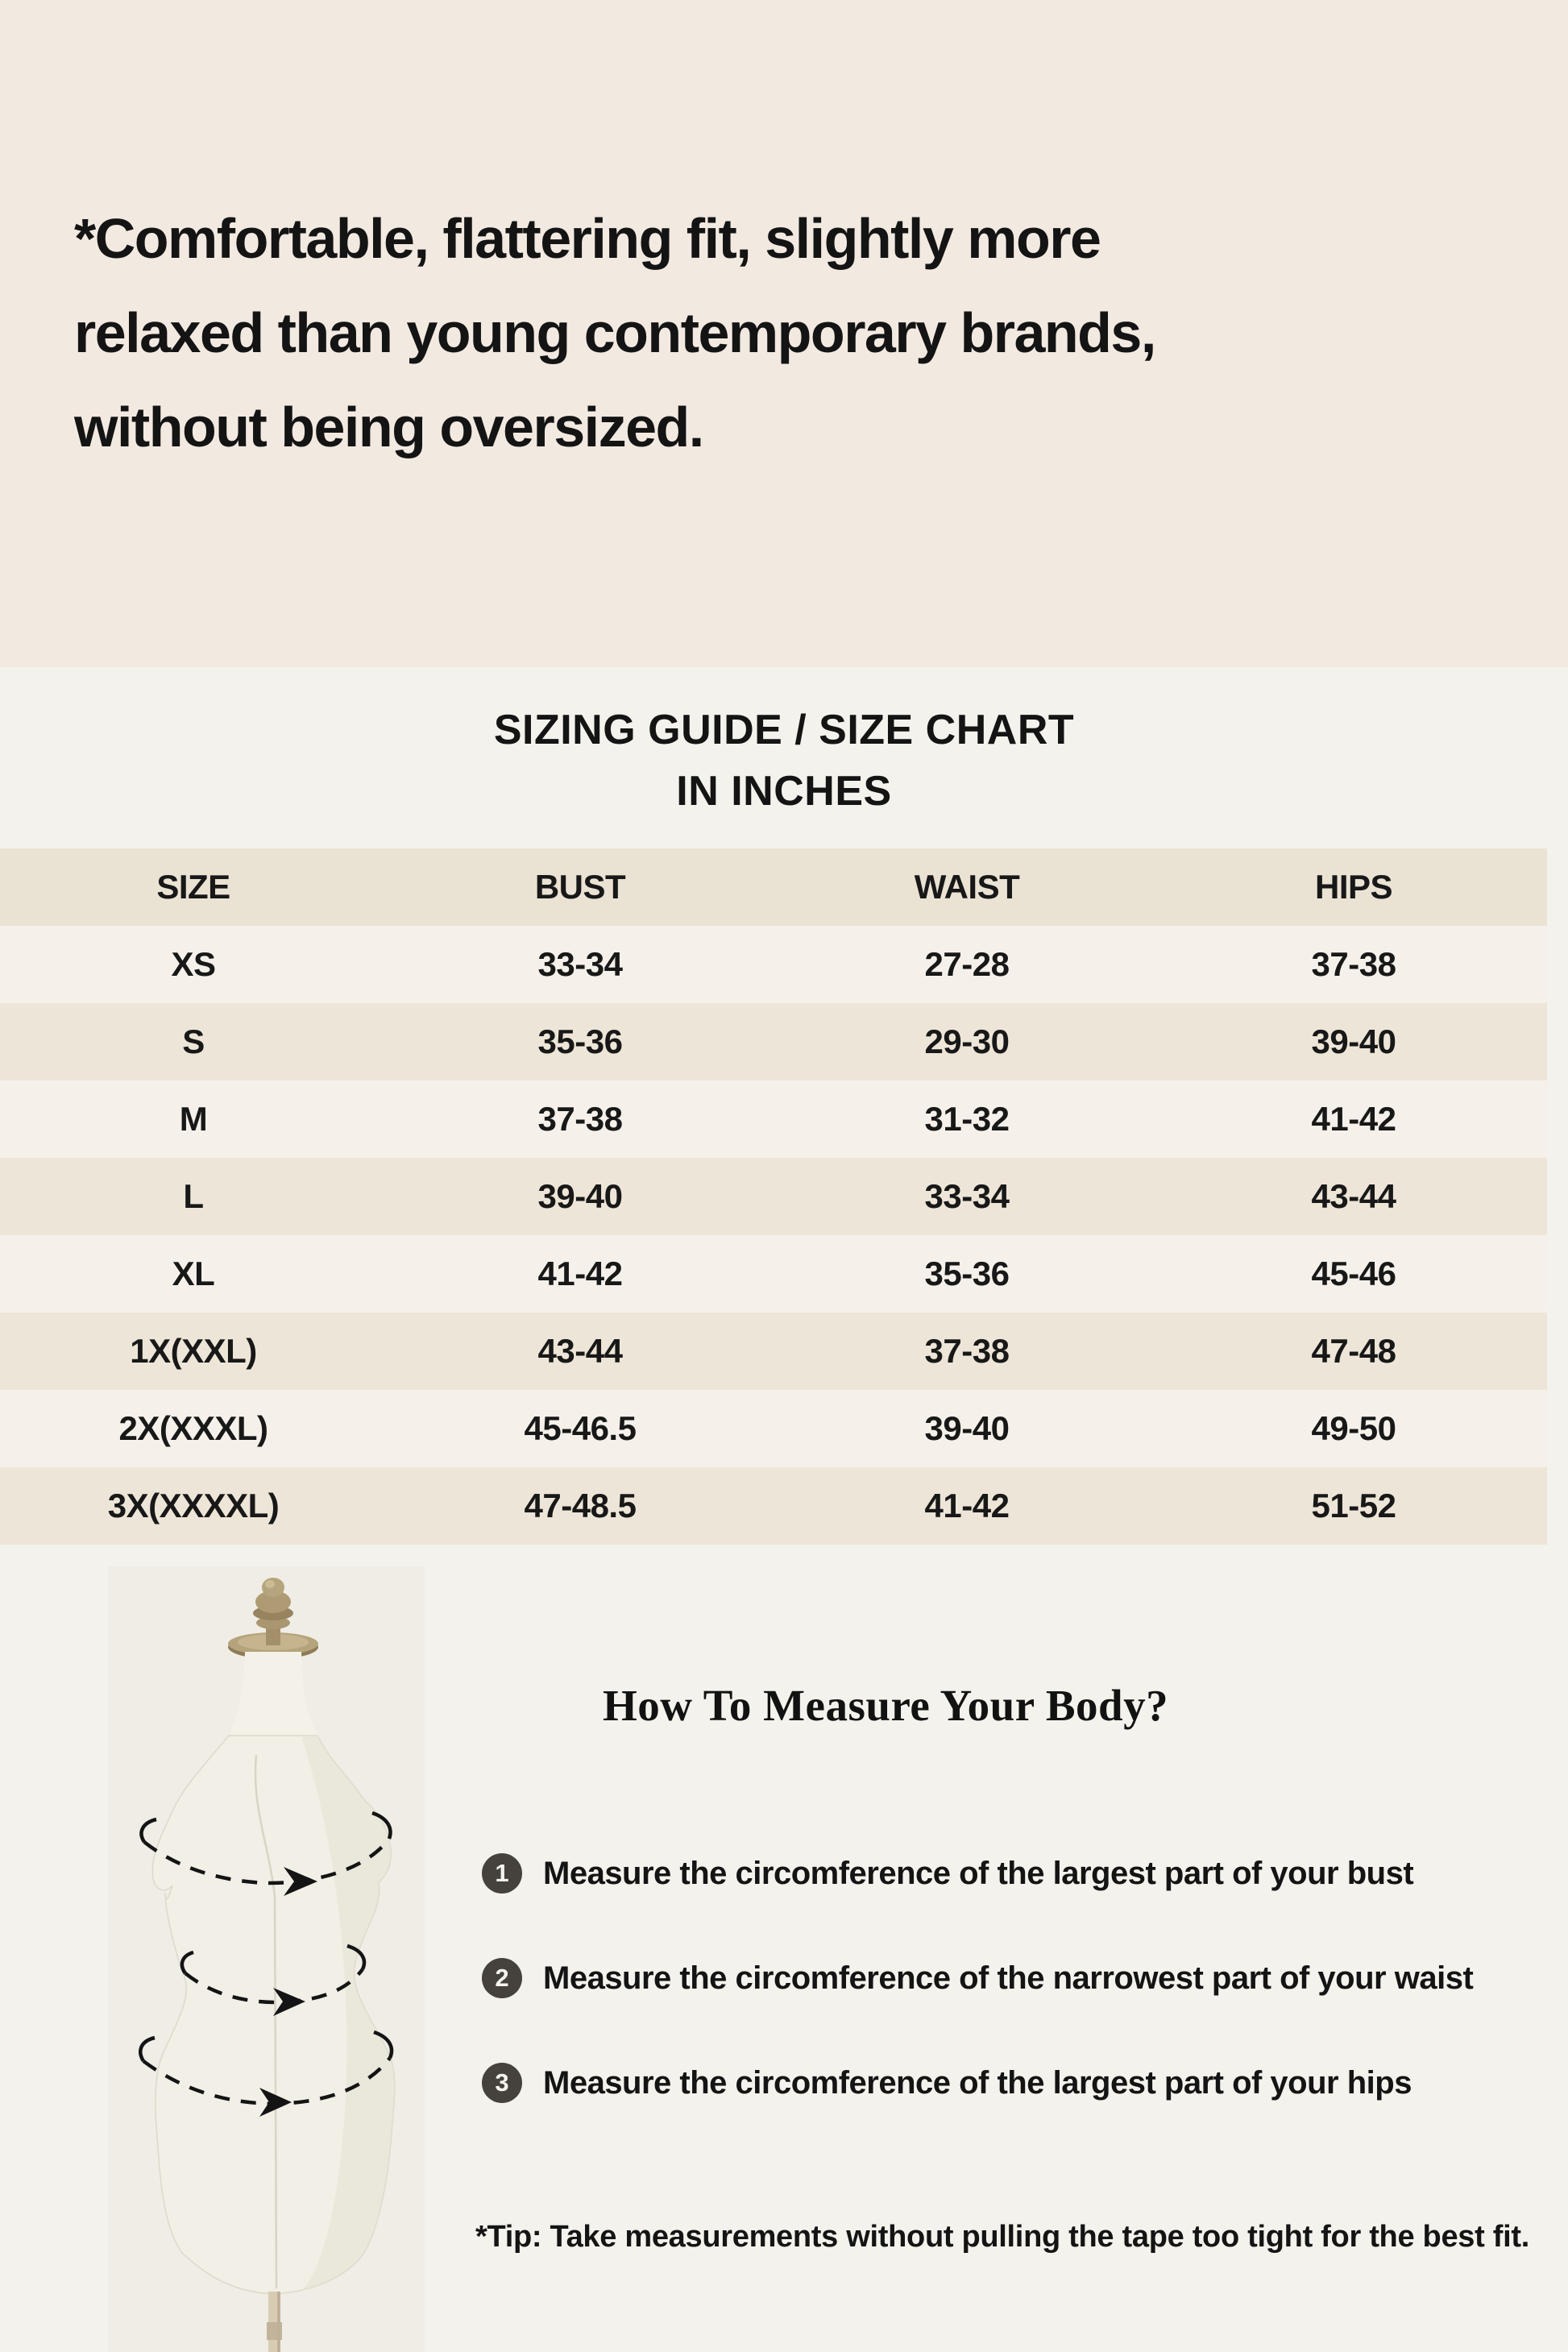 Image resolution: width=1568 pixels, height=2352 pixels. Describe the element at coordinates (274, 2322) in the screenshot. I see `stand-pole` at that location.